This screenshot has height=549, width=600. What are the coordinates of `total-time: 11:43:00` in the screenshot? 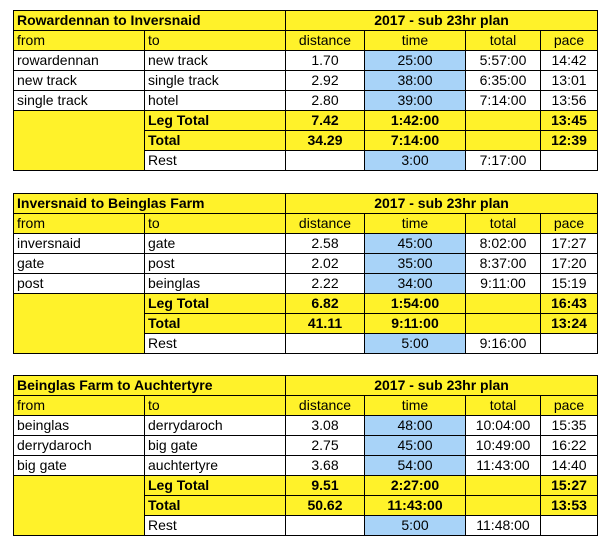 It's located at (415, 505).